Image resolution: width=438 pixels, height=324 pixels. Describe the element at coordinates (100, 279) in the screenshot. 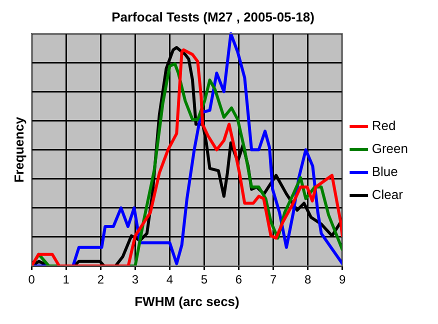

I see `x-tick-label: 2` at that location.